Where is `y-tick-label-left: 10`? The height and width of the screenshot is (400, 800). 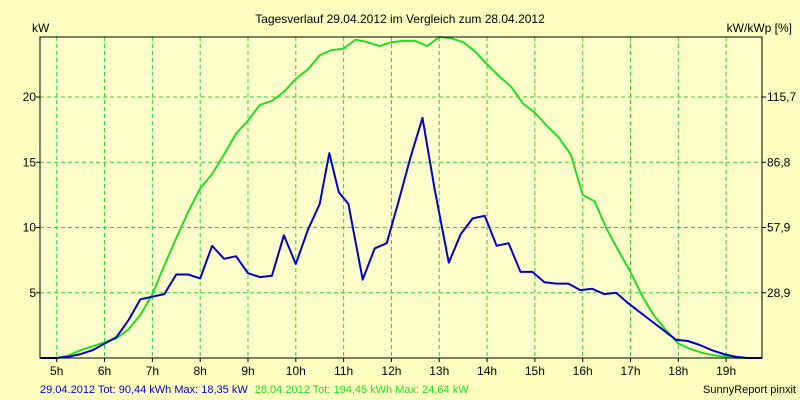 y-tick-label-left: 10 is located at coordinates (30, 228).